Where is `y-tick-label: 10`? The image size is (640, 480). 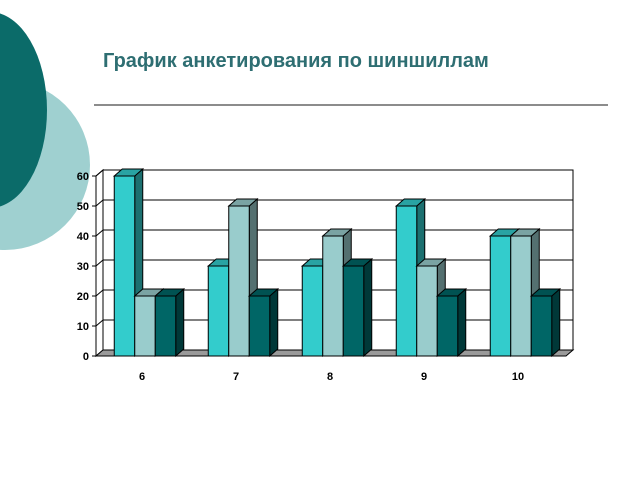
y-tick-label: 10 is located at coordinates (83, 327).